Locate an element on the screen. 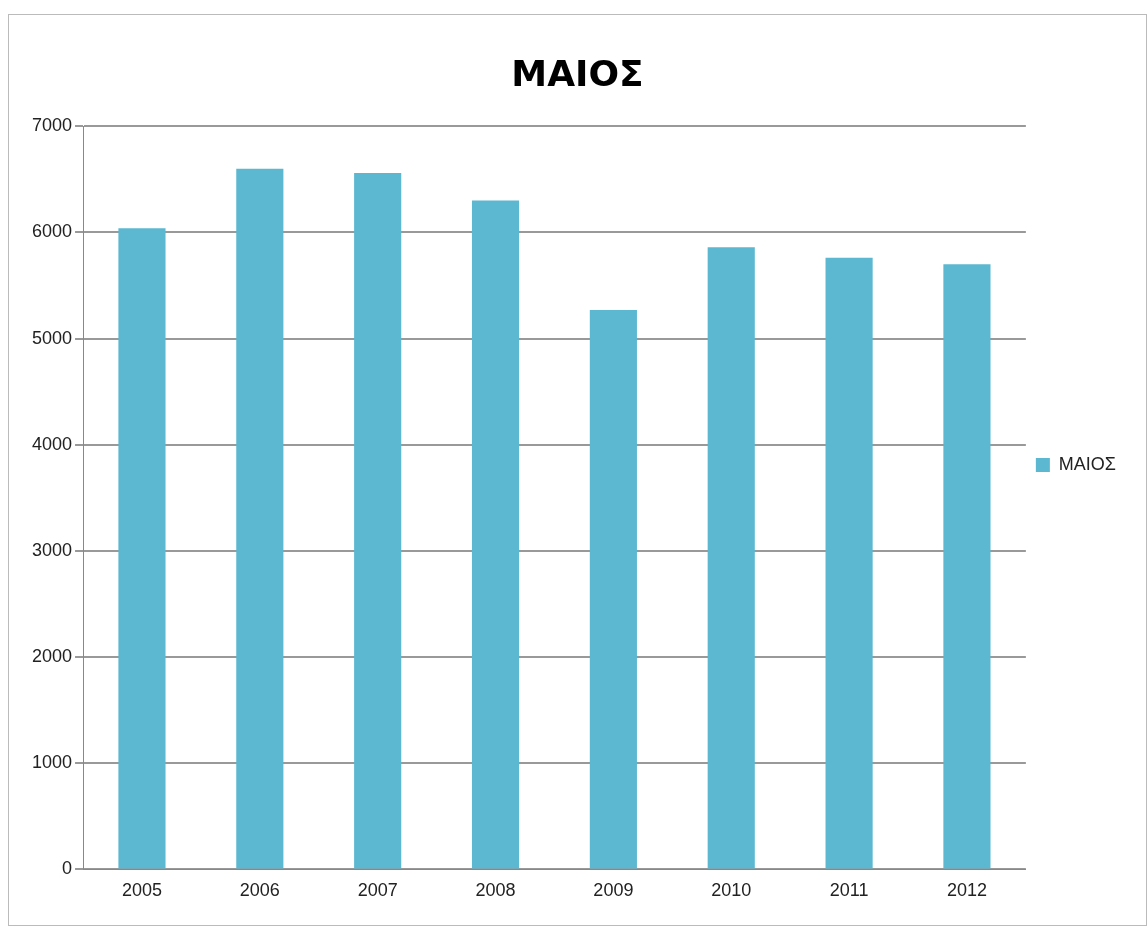 This screenshot has width=1147, height=926. x-tick-label: 2005 is located at coordinates (141, 890).